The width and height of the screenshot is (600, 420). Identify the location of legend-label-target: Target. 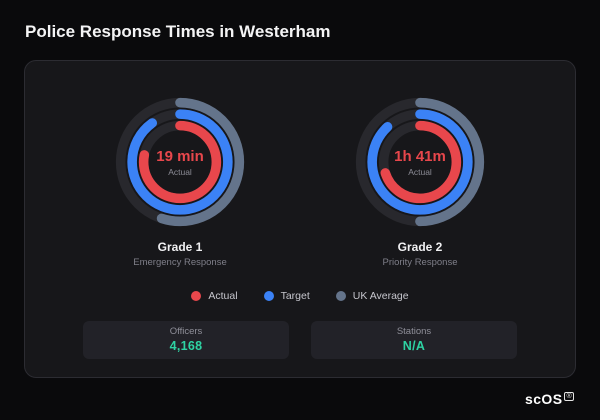
(295, 296).